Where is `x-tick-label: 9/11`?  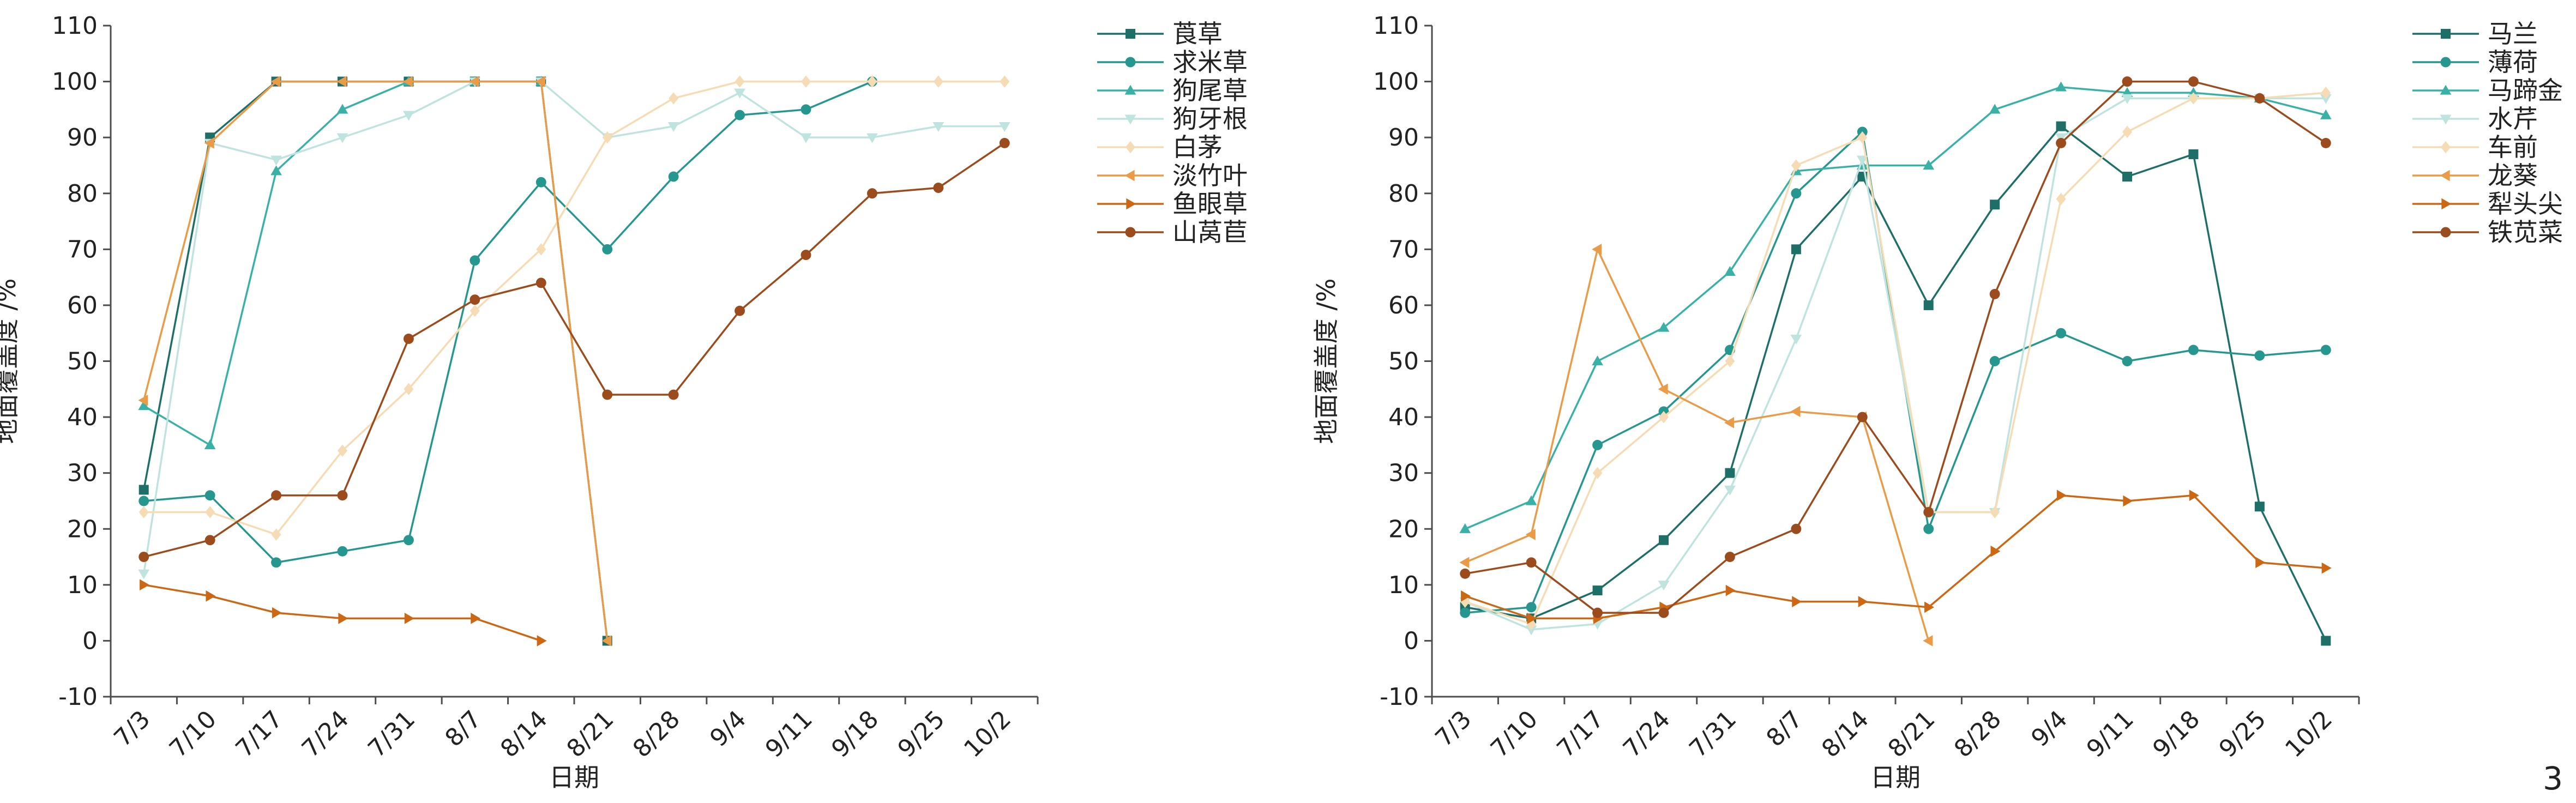
x-tick-label: 9/11 is located at coordinates (2110, 734).